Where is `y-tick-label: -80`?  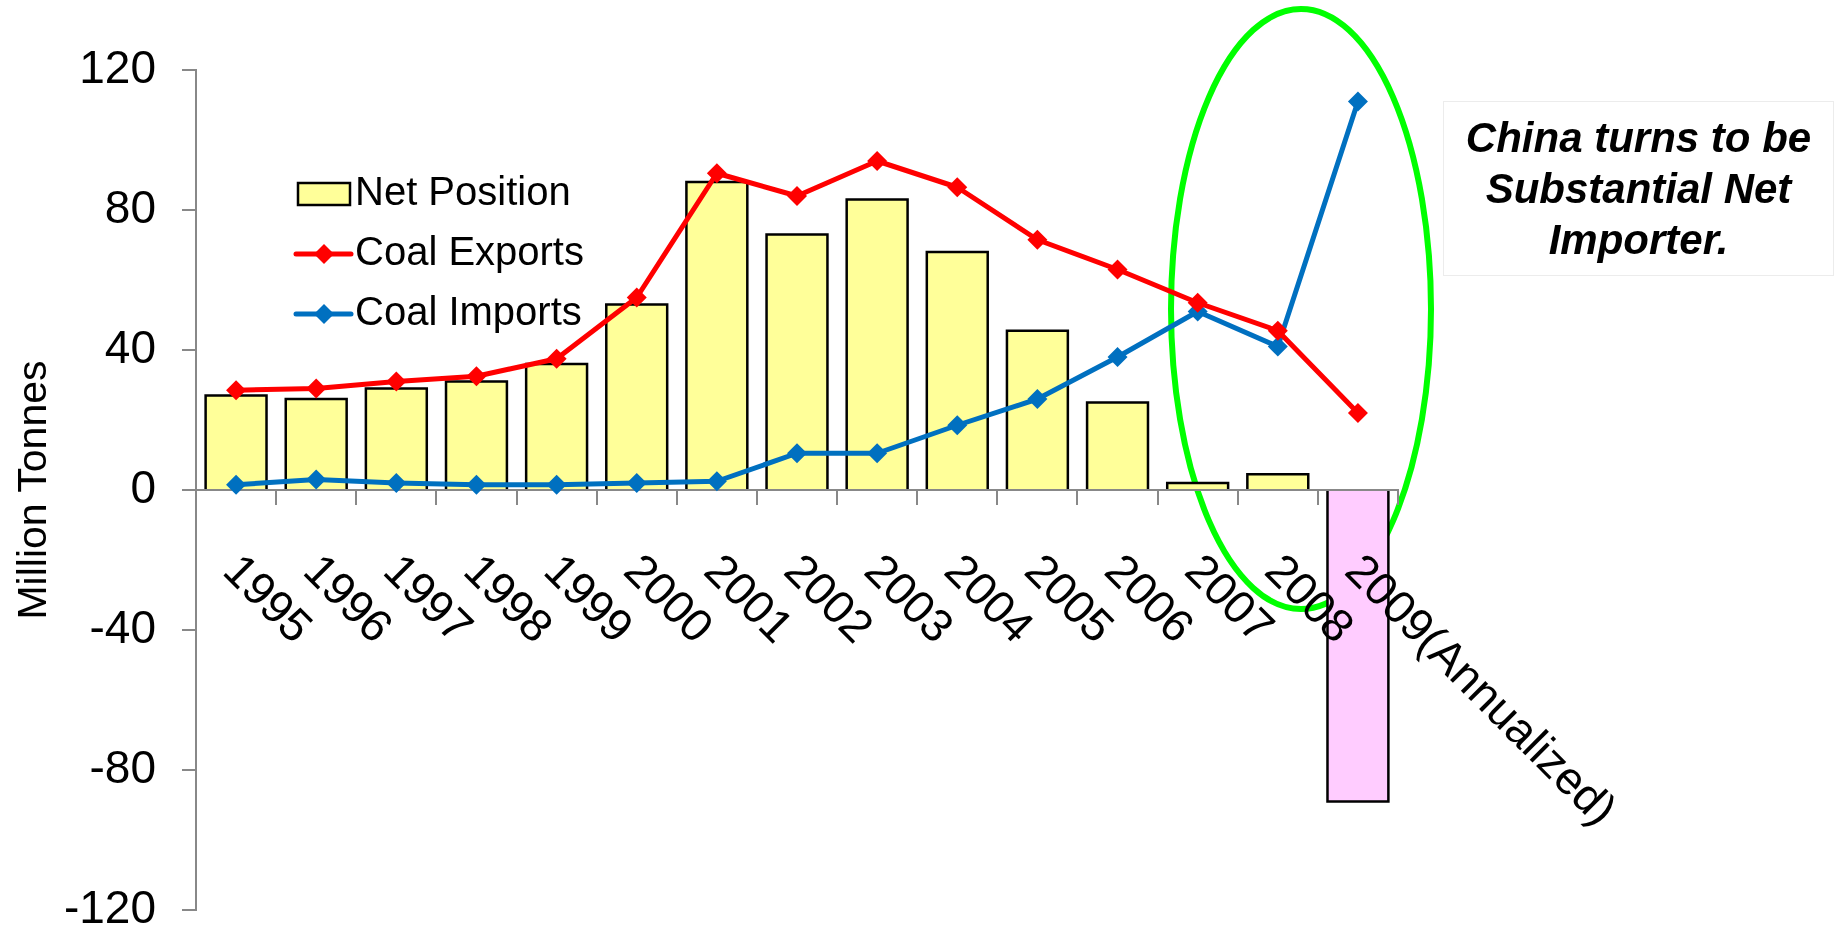
y-tick-label: -80 is located at coordinates (122, 766).